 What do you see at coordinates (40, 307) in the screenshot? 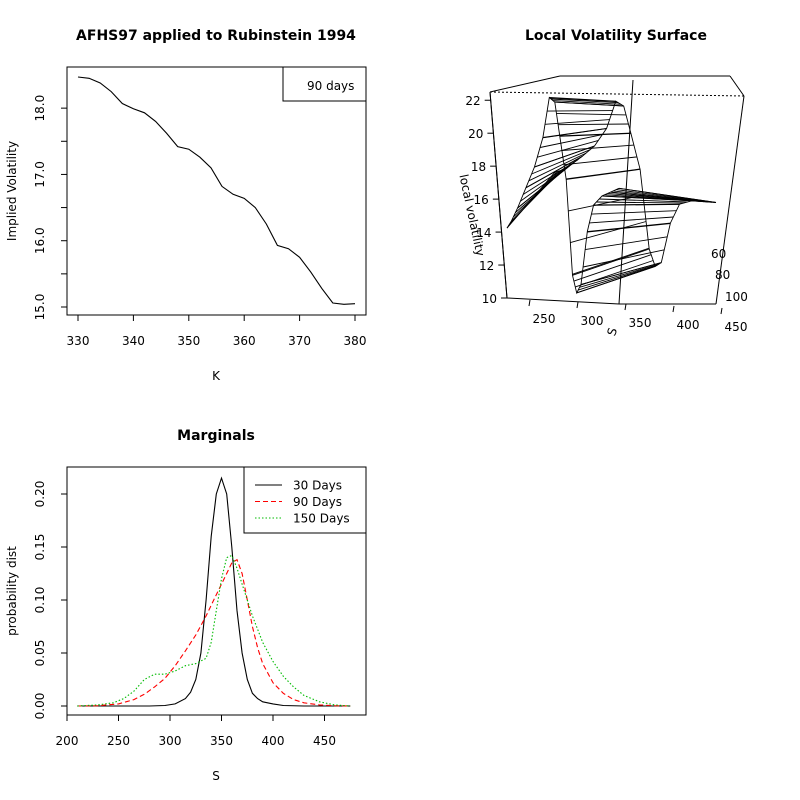
I see `y-tick-label: 15.0` at bounding box center [40, 307].